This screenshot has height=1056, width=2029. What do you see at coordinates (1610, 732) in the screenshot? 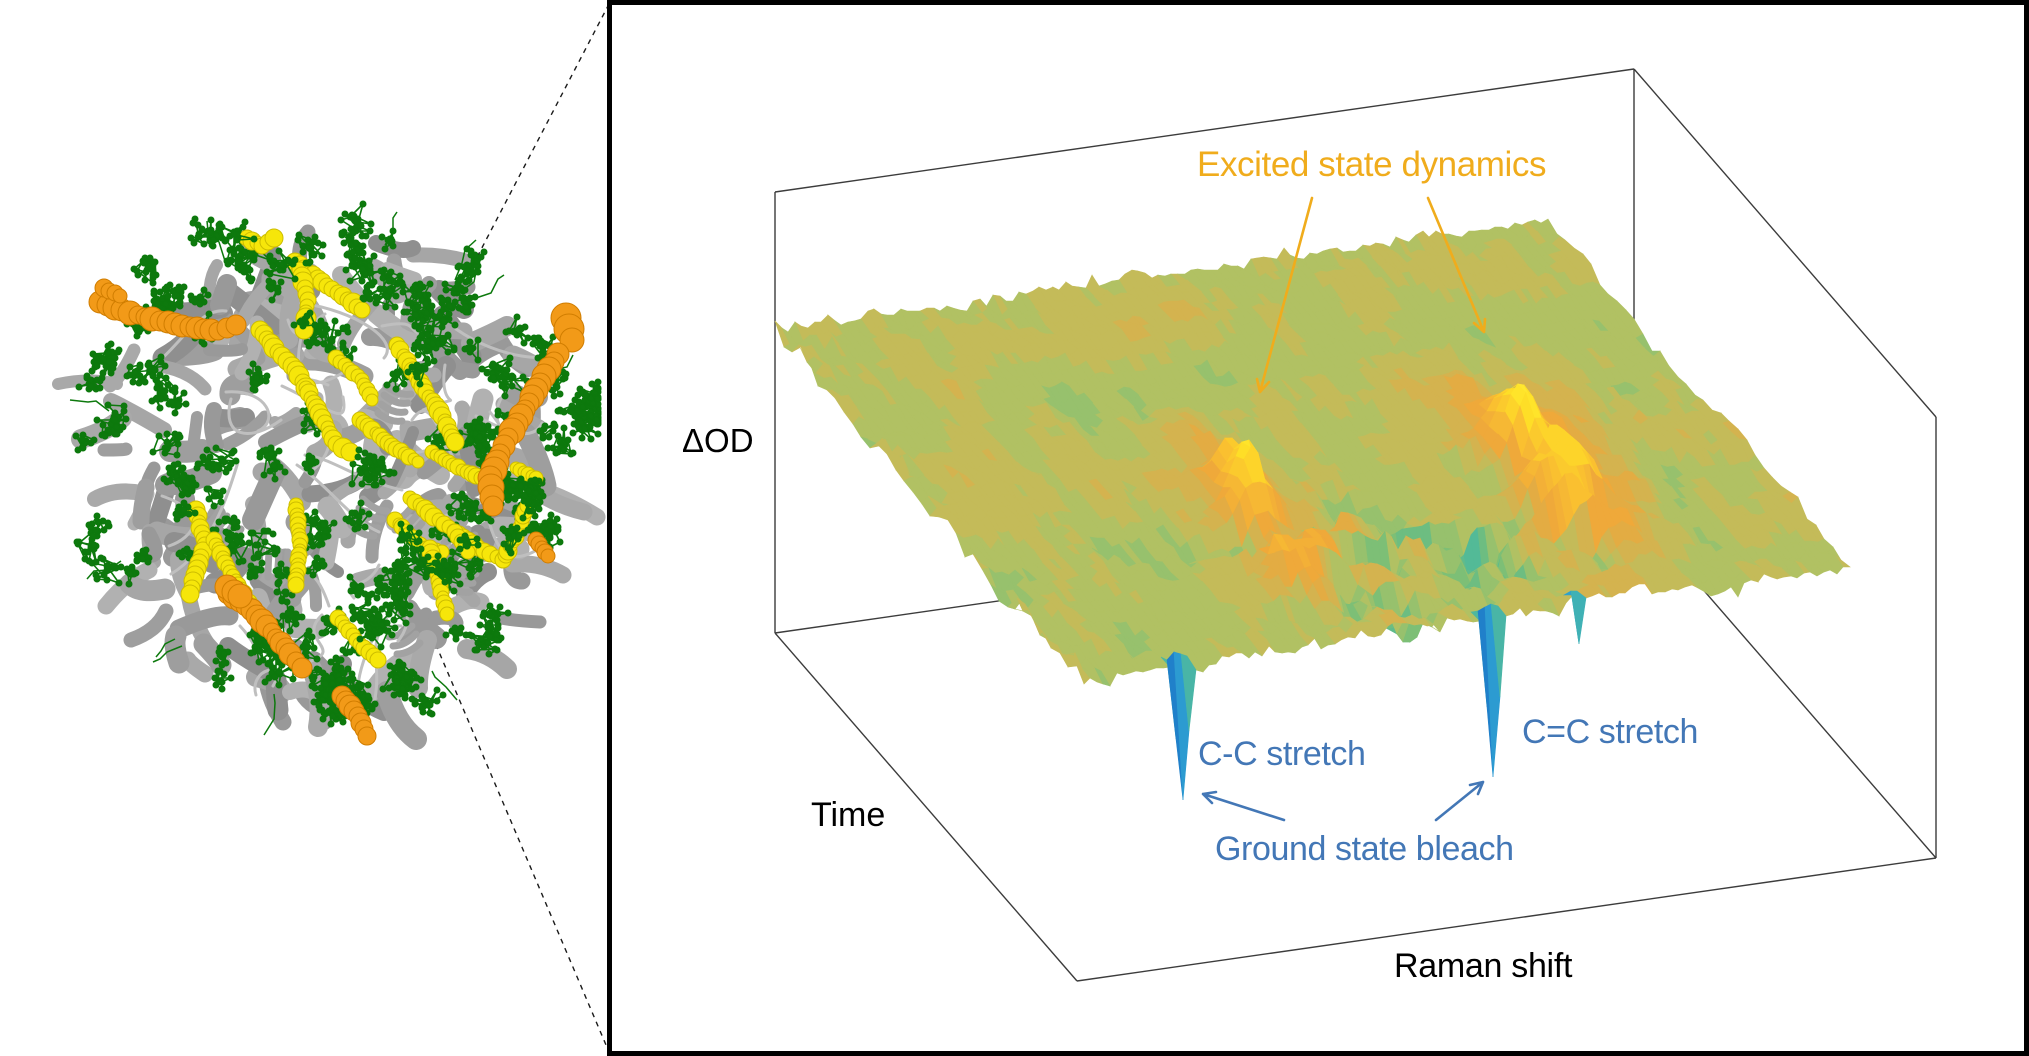
I see `svg-text: C=C stretch` at bounding box center [1610, 732].